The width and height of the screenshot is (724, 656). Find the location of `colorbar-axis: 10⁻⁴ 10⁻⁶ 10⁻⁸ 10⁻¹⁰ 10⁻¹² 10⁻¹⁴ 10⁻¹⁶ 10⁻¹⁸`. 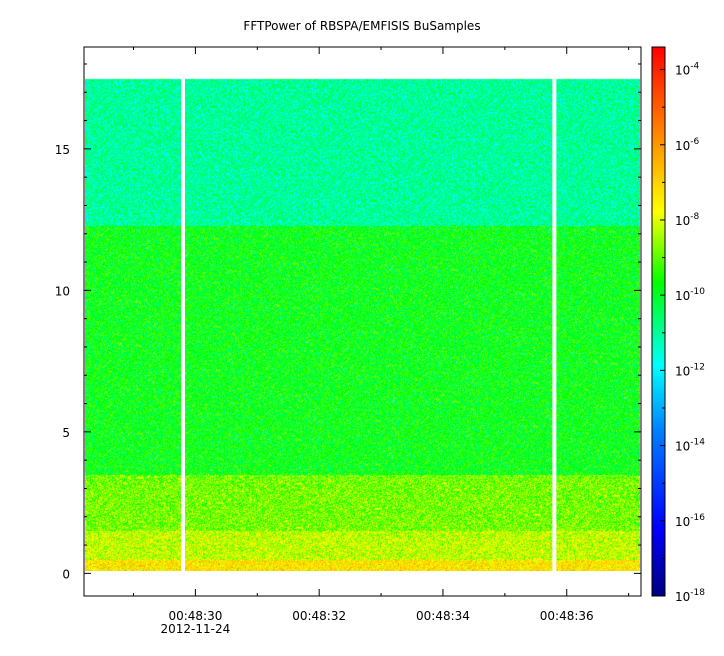

colorbar-axis: 10⁻⁴ 10⁻⁶ 10⁻⁸ 10⁻¹⁰ 10⁻¹² 10⁻¹⁴ 10⁻¹⁶ 10⁻¹⁸ is located at coordinates (682, 333).